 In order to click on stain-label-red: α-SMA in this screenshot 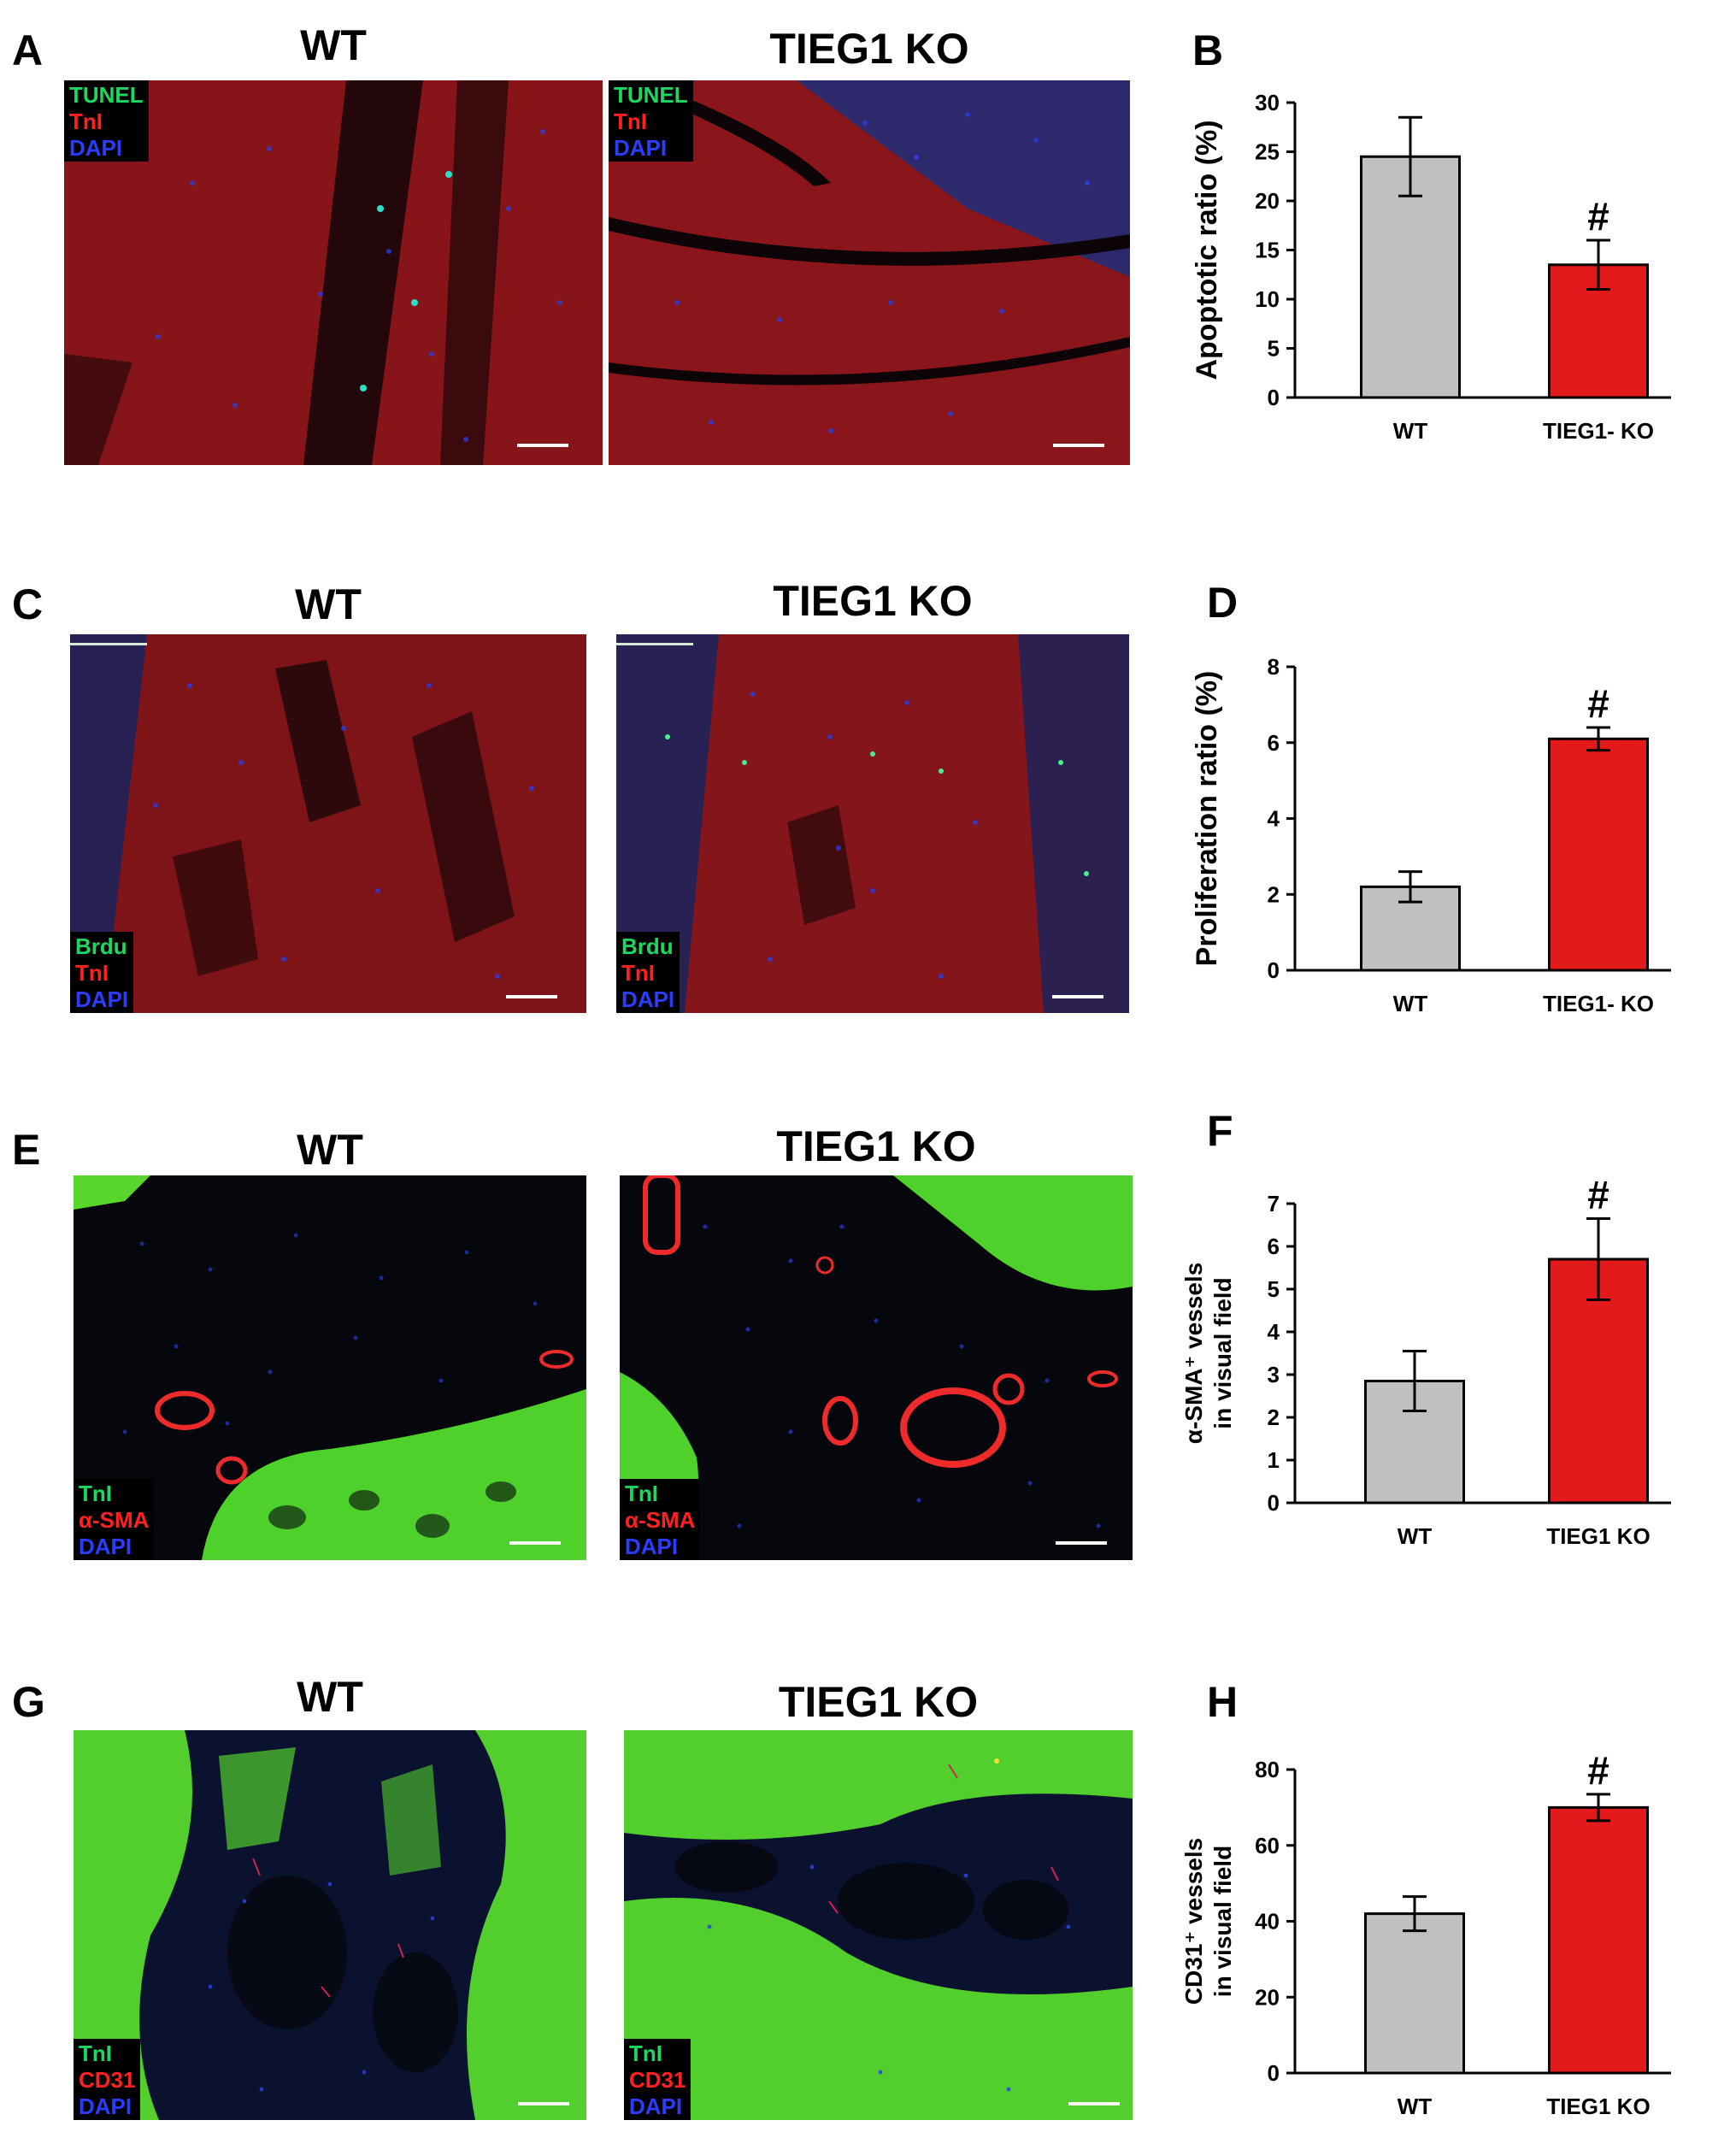, I will do `click(660, 1520)`.